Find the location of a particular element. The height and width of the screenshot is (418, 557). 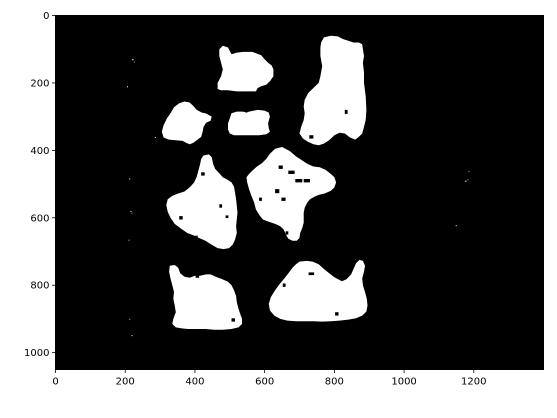

x-axis: 0 200 400 600 800 1000 1200 is located at coordinates (269, 378).